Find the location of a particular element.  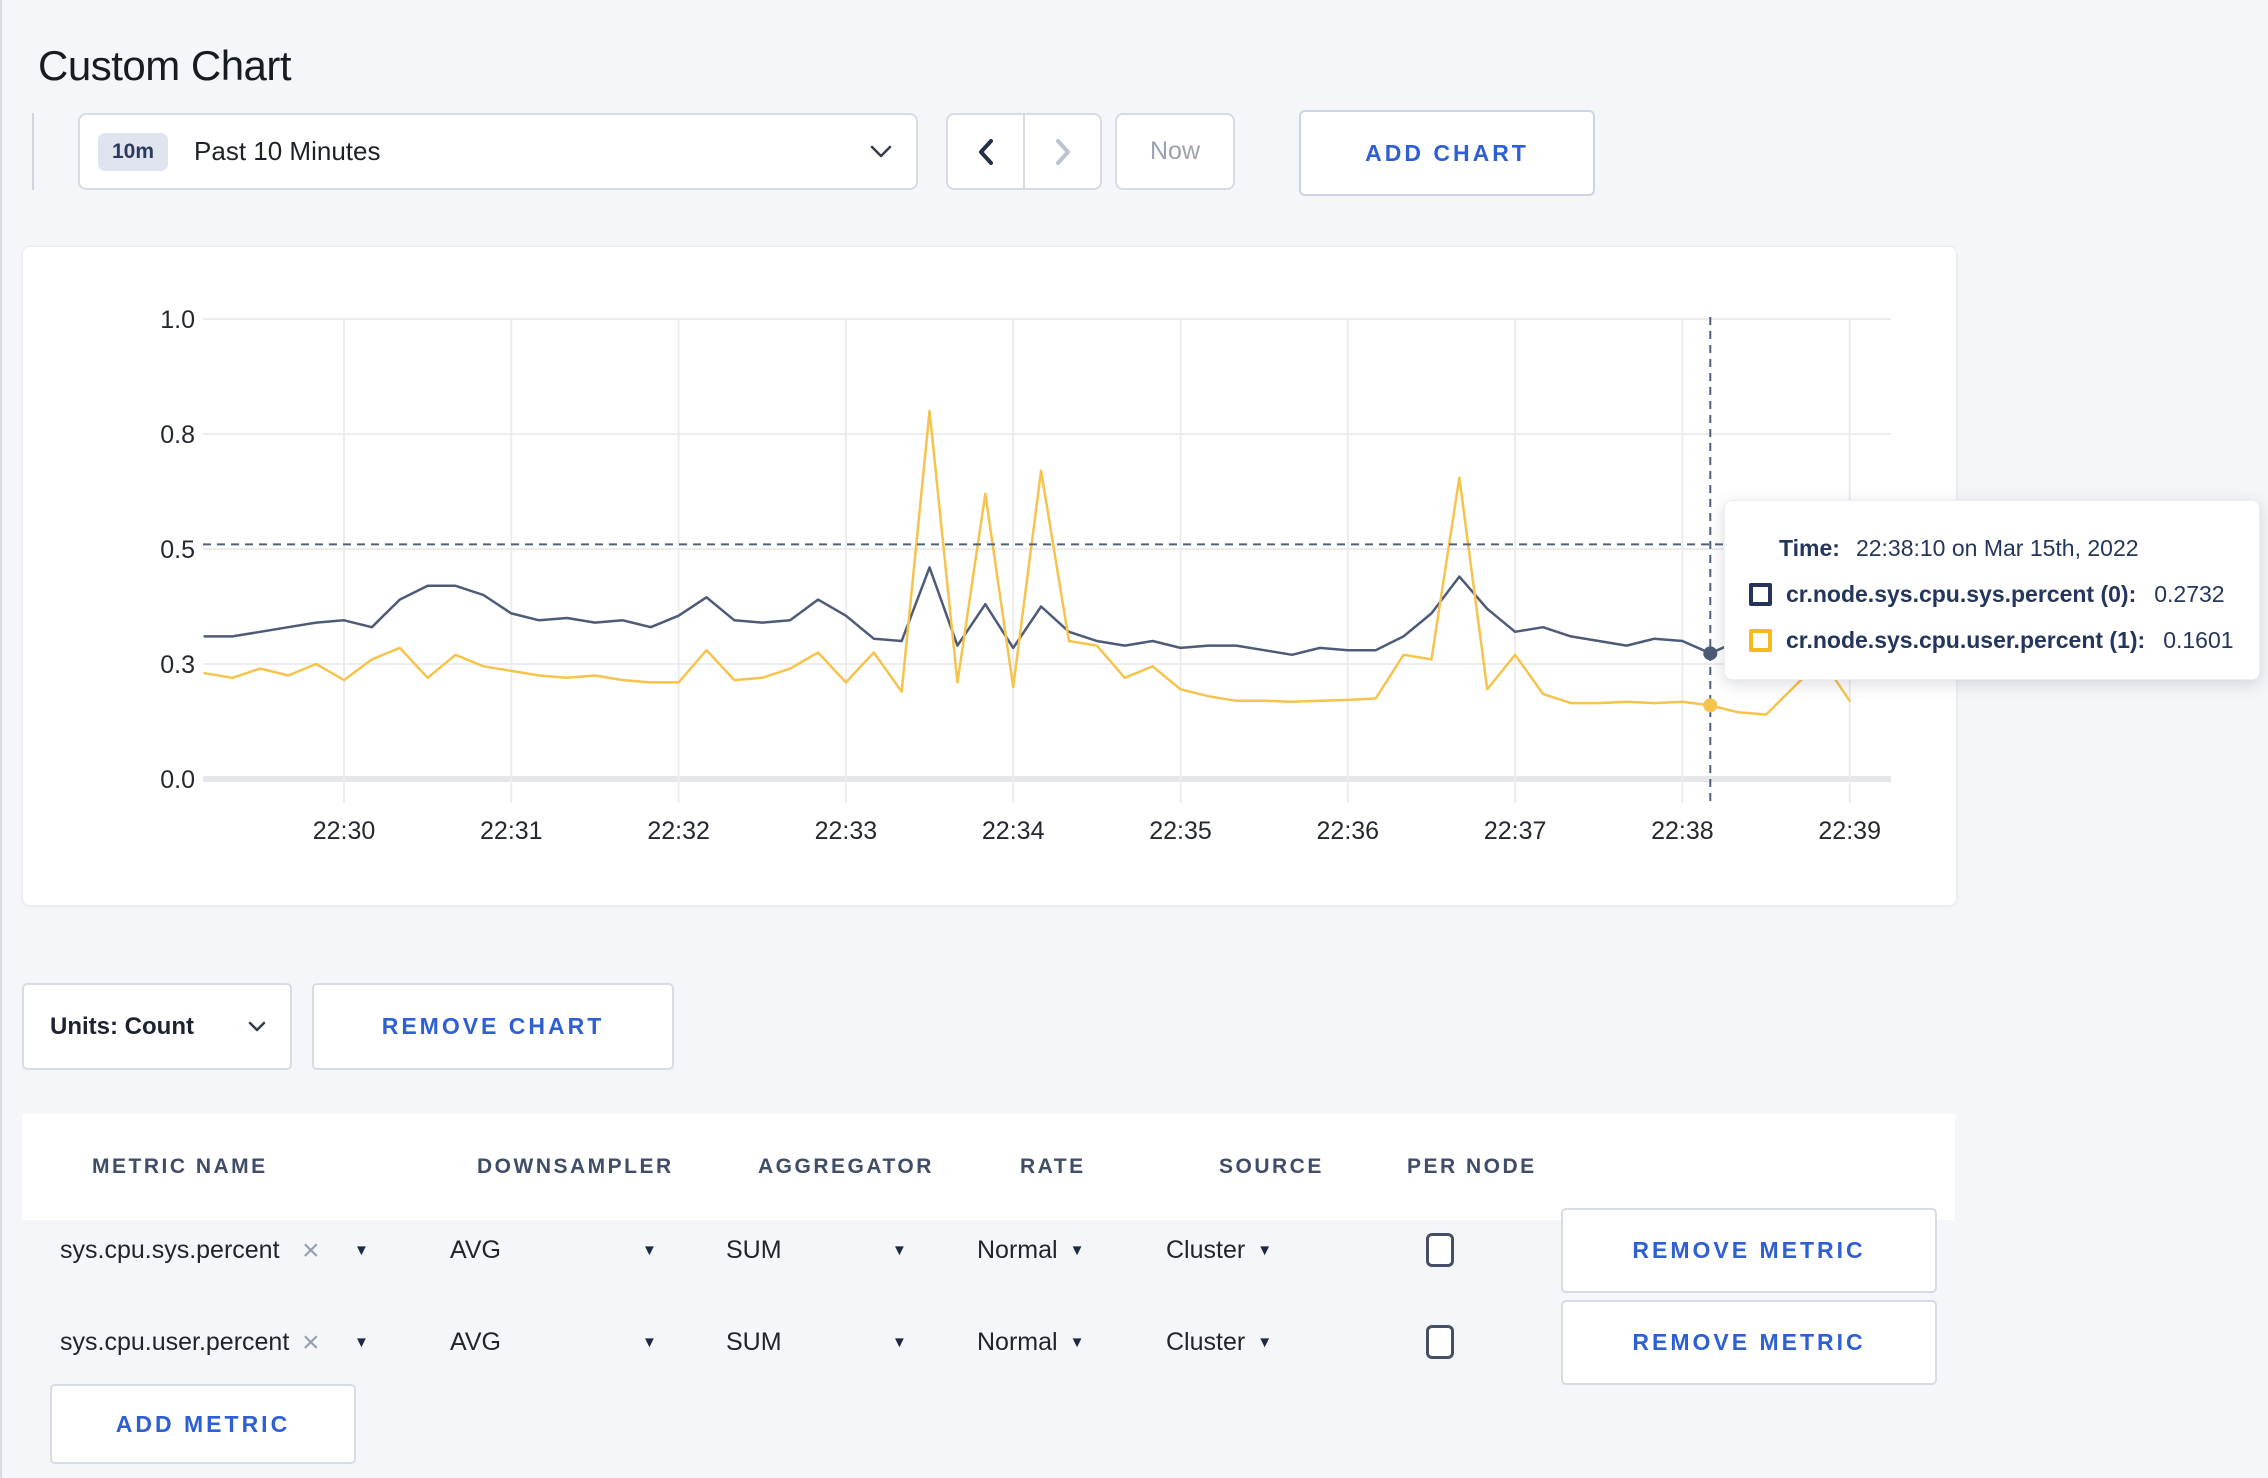

col-header-source: SOURCE is located at coordinates (1271, 1166).